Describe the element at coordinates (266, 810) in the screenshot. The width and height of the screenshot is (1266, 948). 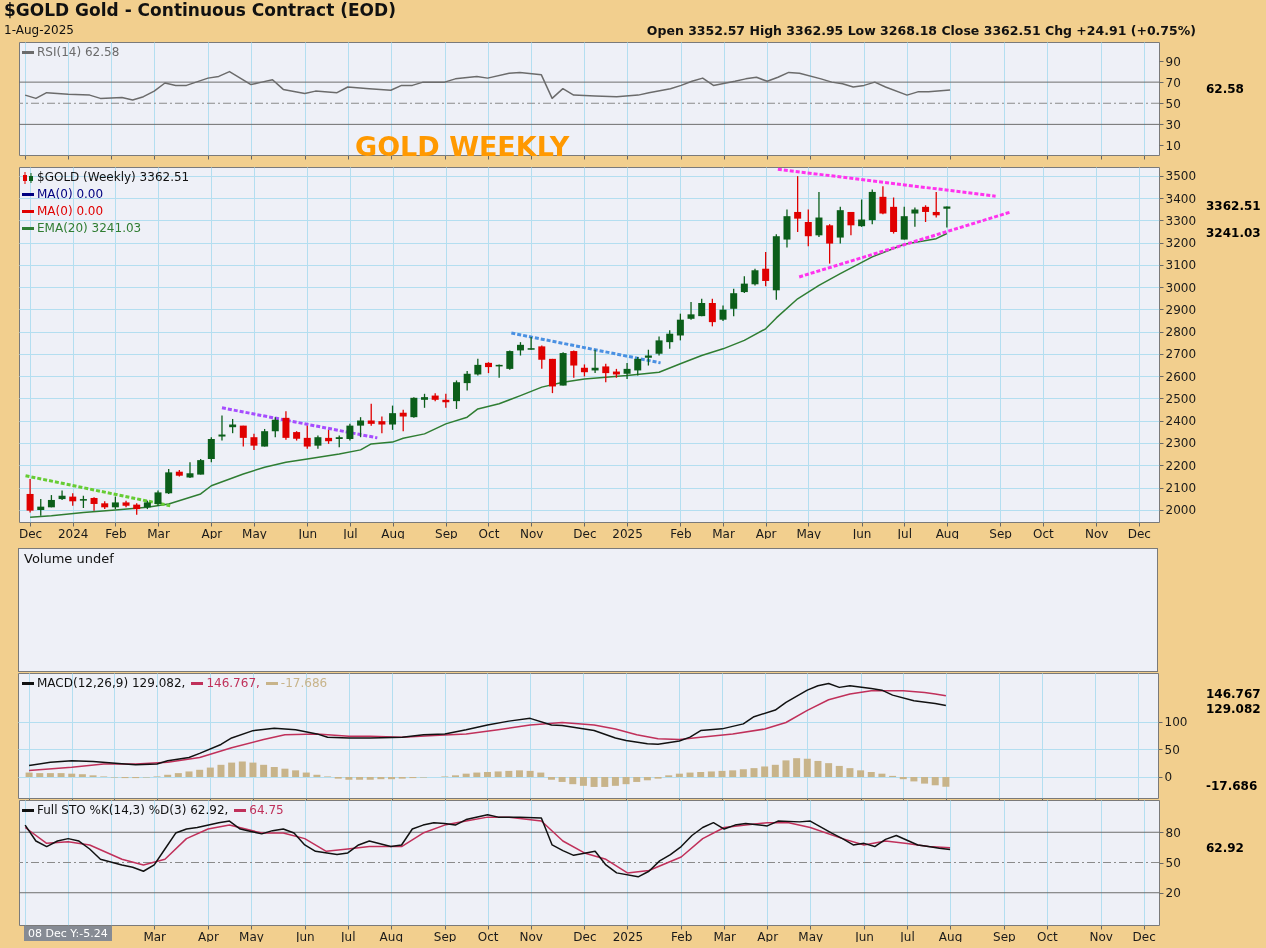
I see `legend-label: 64.75` at that location.